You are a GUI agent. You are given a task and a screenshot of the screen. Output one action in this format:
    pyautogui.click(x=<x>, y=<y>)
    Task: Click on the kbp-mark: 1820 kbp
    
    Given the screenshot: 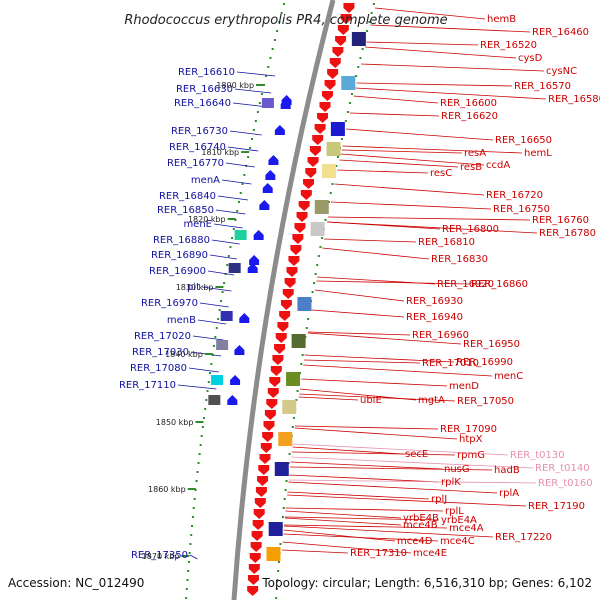 What is the action you would take?
    pyautogui.click(x=207, y=219)
    